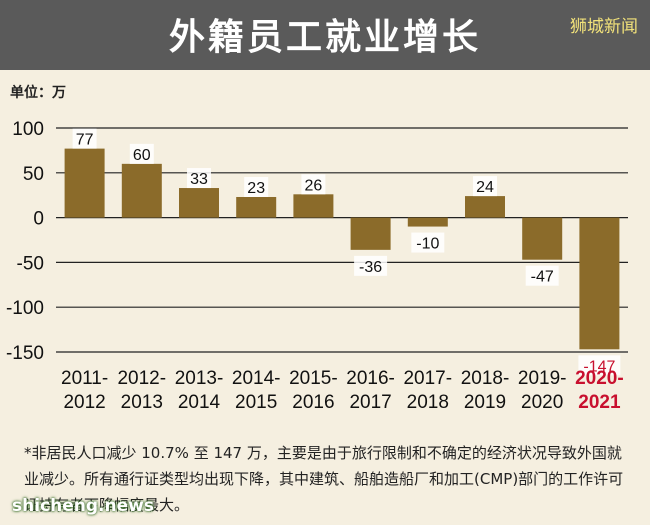 This screenshot has width=650, height=525. I want to click on x-tick-label: 2018-, so click(485, 378).